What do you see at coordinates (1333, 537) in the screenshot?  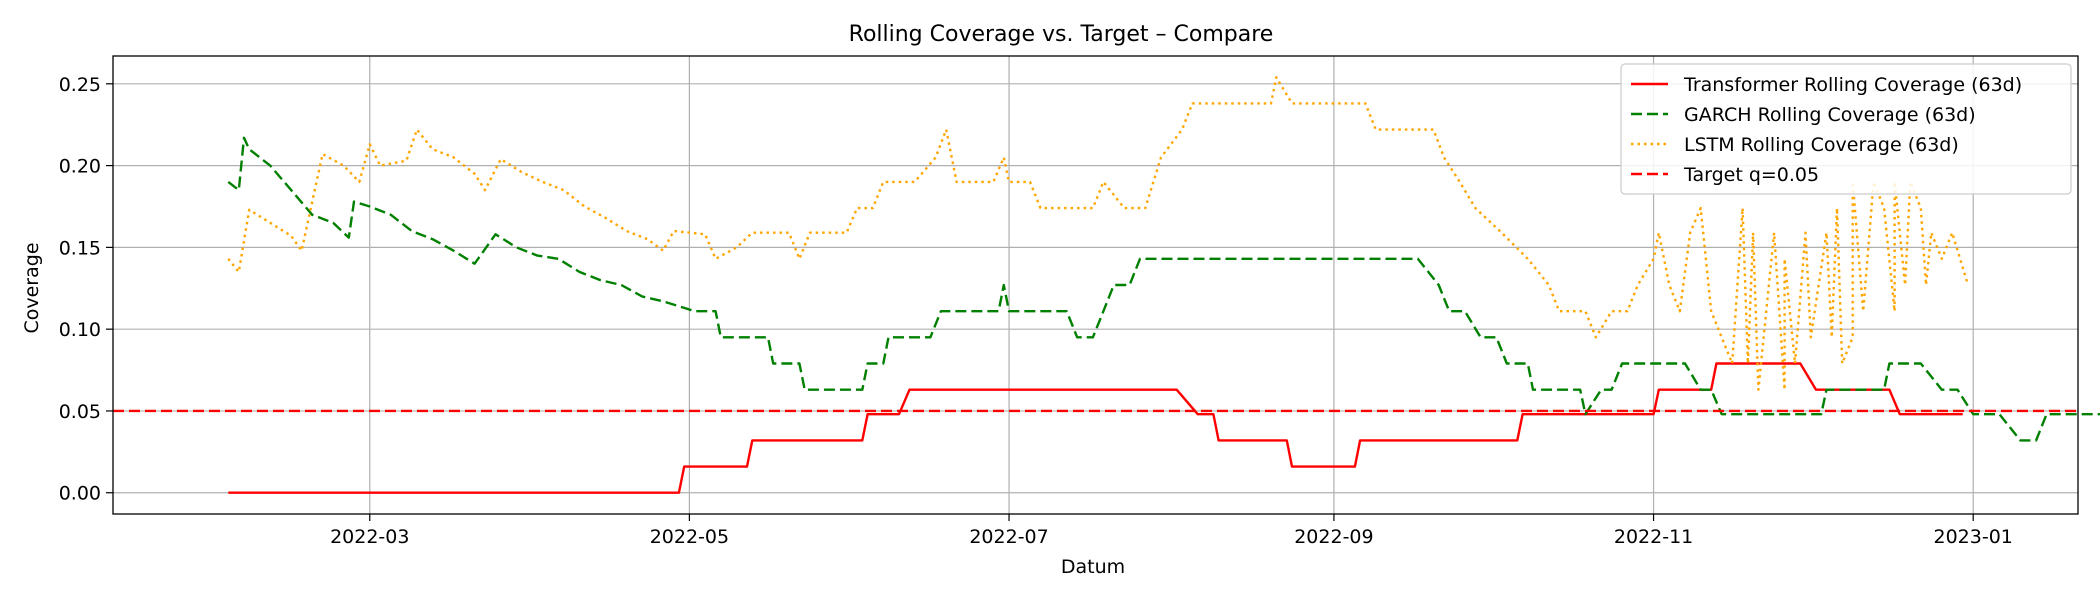 I see `x-tick-label: 2022-09` at bounding box center [1333, 537].